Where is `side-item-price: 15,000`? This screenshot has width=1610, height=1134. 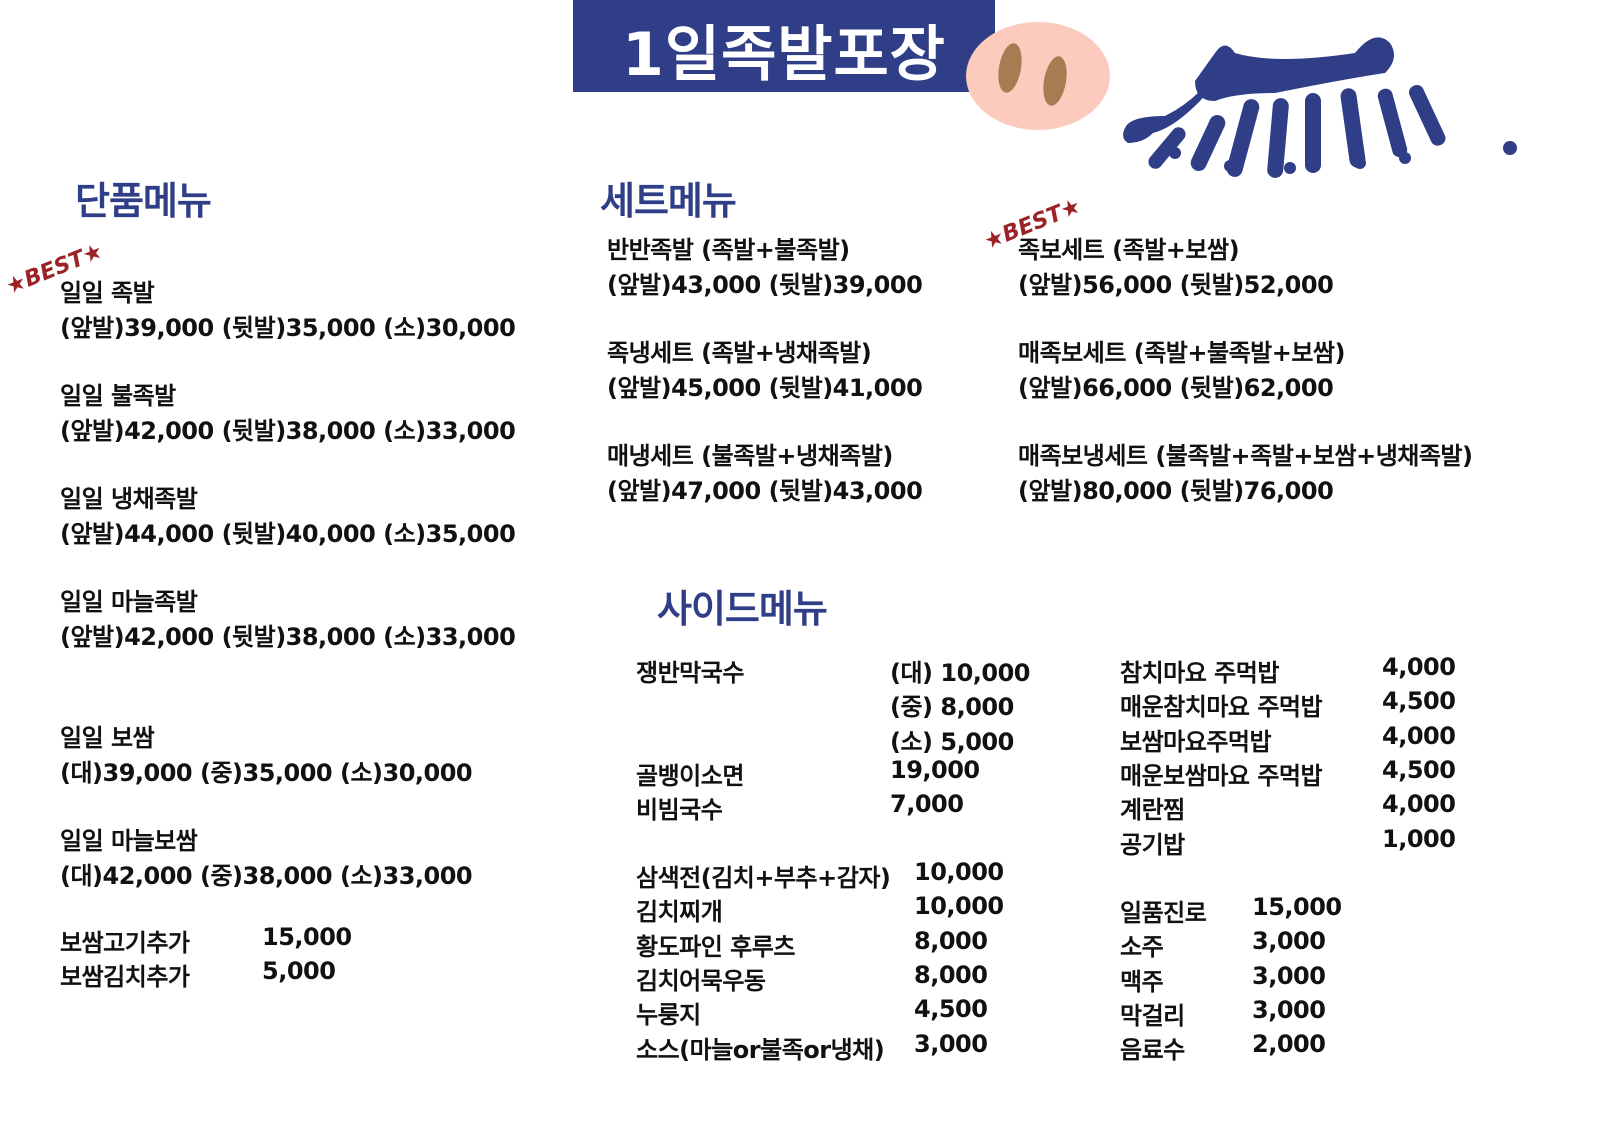 side-item-price: 15,000 is located at coordinates (1297, 907).